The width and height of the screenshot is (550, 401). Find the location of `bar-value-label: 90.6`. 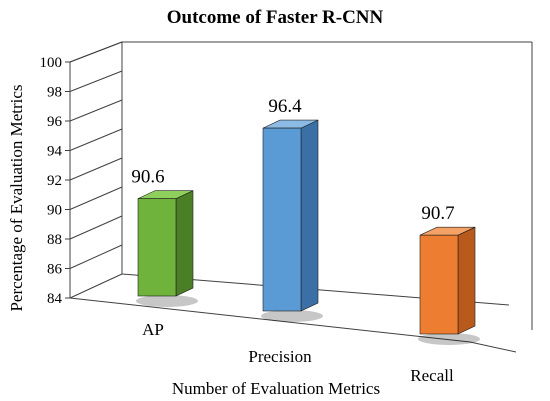

bar-value-label: 90.6 is located at coordinates (147, 177).